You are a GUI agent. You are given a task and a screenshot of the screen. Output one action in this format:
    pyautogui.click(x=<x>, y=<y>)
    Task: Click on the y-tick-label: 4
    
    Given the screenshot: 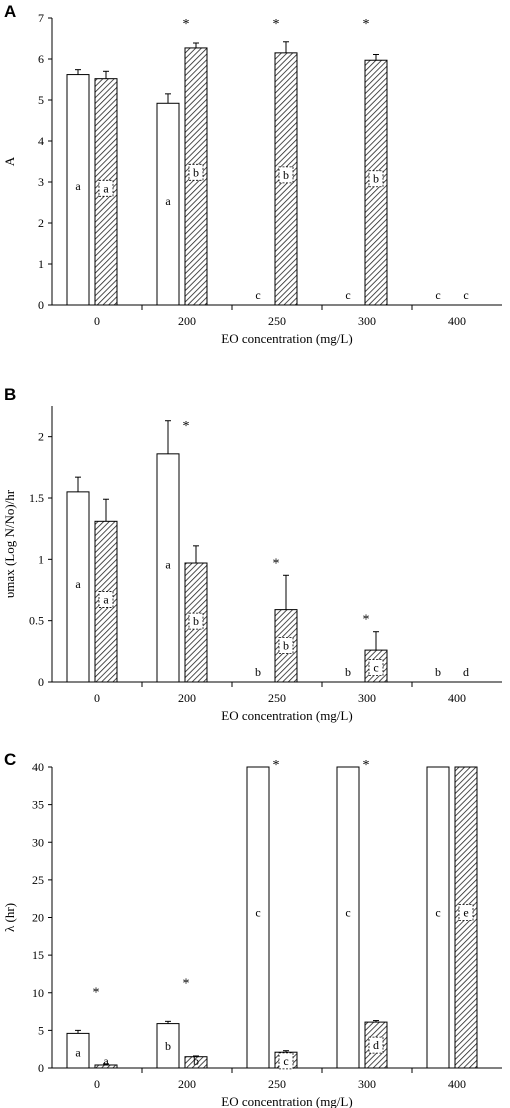 What is the action you would take?
    pyautogui.click(x=41, y=141)
    